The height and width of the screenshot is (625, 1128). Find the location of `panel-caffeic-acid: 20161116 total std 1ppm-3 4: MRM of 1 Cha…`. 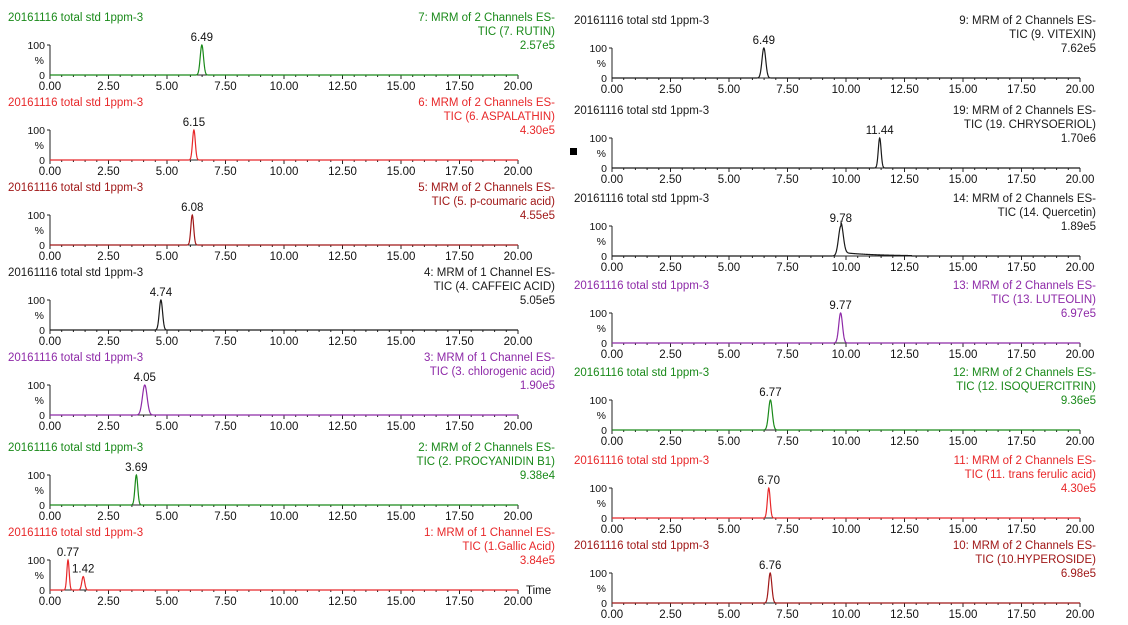

panel-caffeic-acid: 20161116 total std 1ppm-3 4: MRM of 1 Cha… is located at coordinates (281, 307).